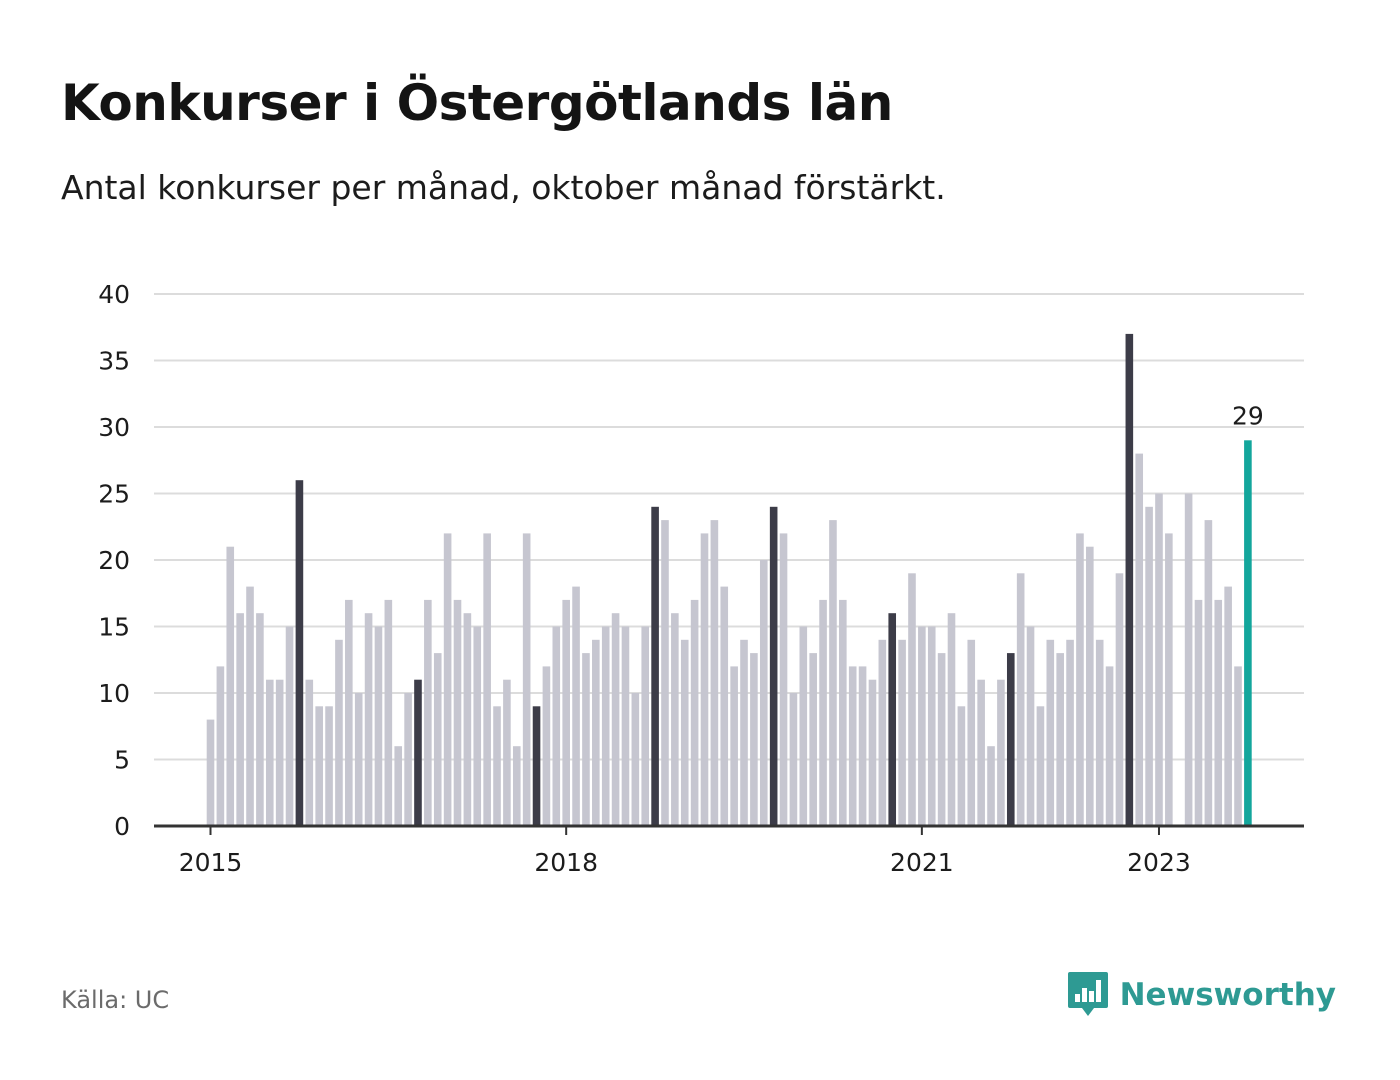 The image size is (1400, 1080). I want to click on y-tick-label: 30, so click(114, 427).